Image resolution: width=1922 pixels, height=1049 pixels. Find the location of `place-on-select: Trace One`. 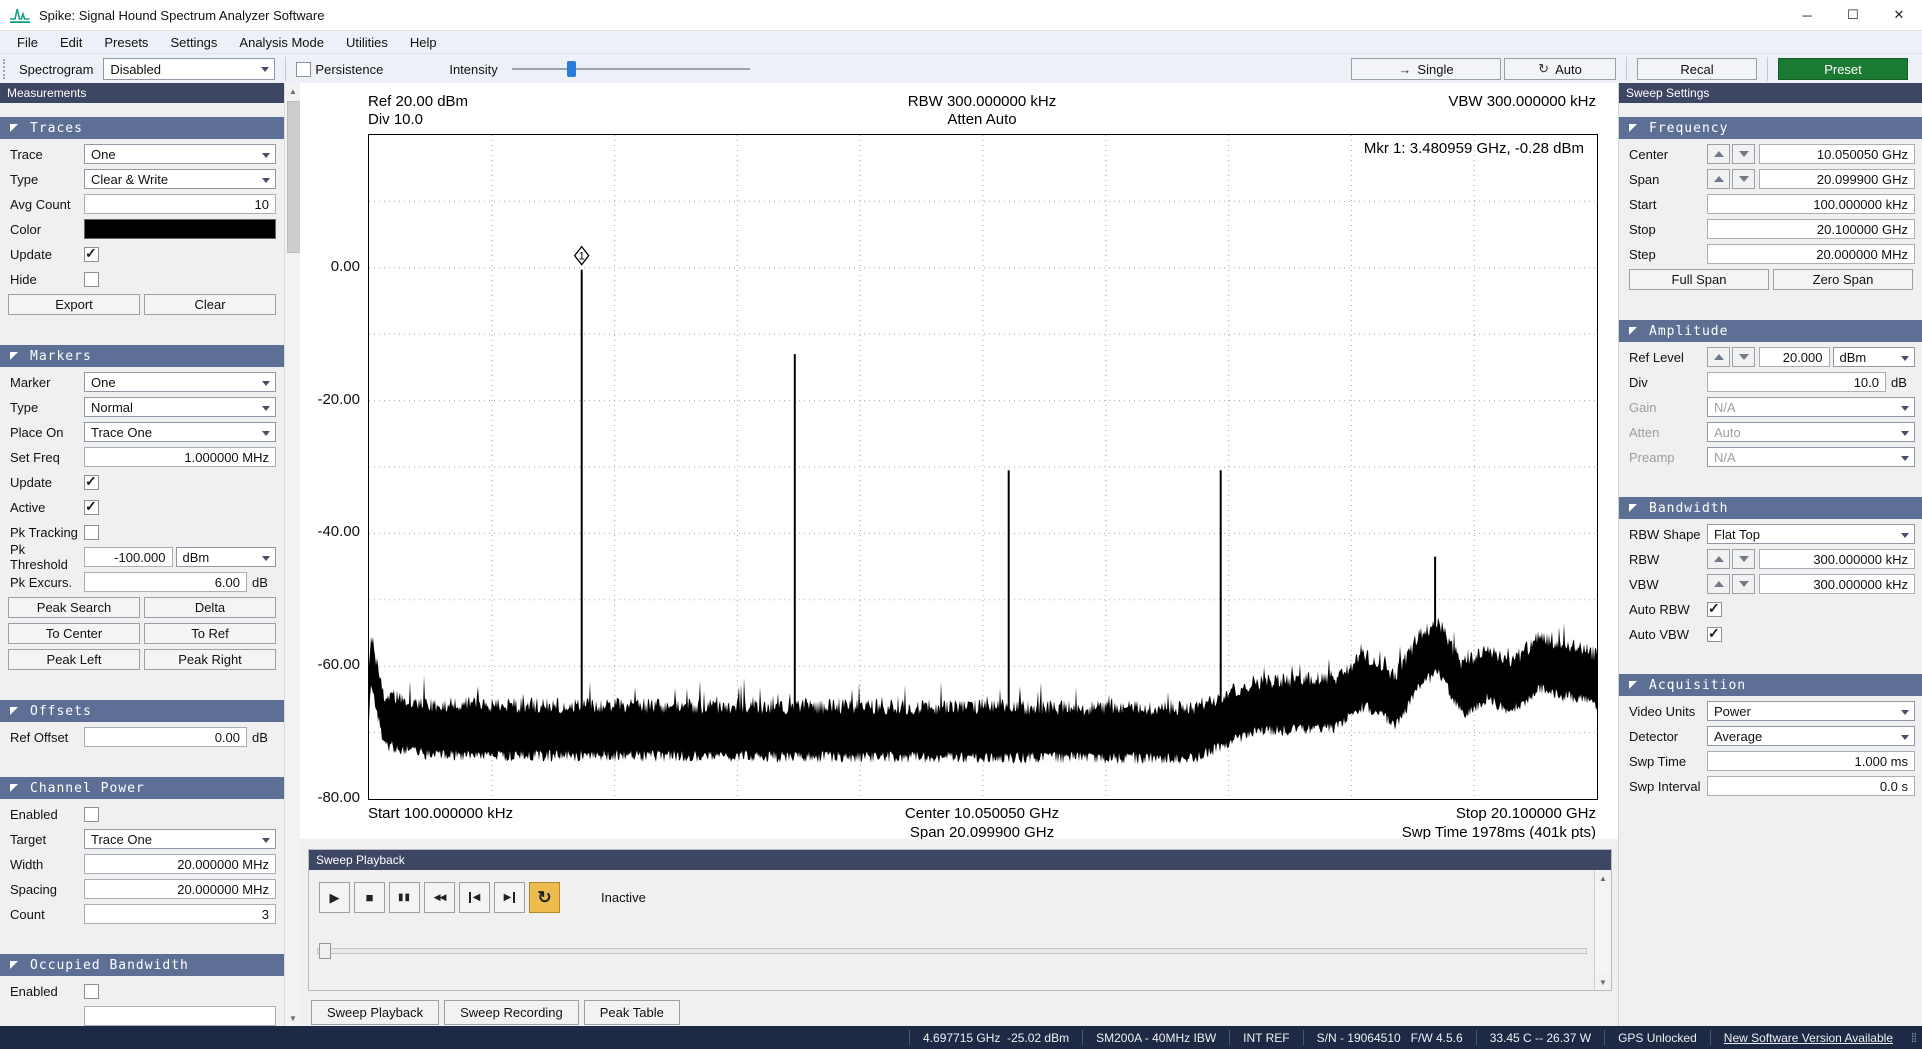

place-on-select: Trace One is located at coordinates (180, 432).